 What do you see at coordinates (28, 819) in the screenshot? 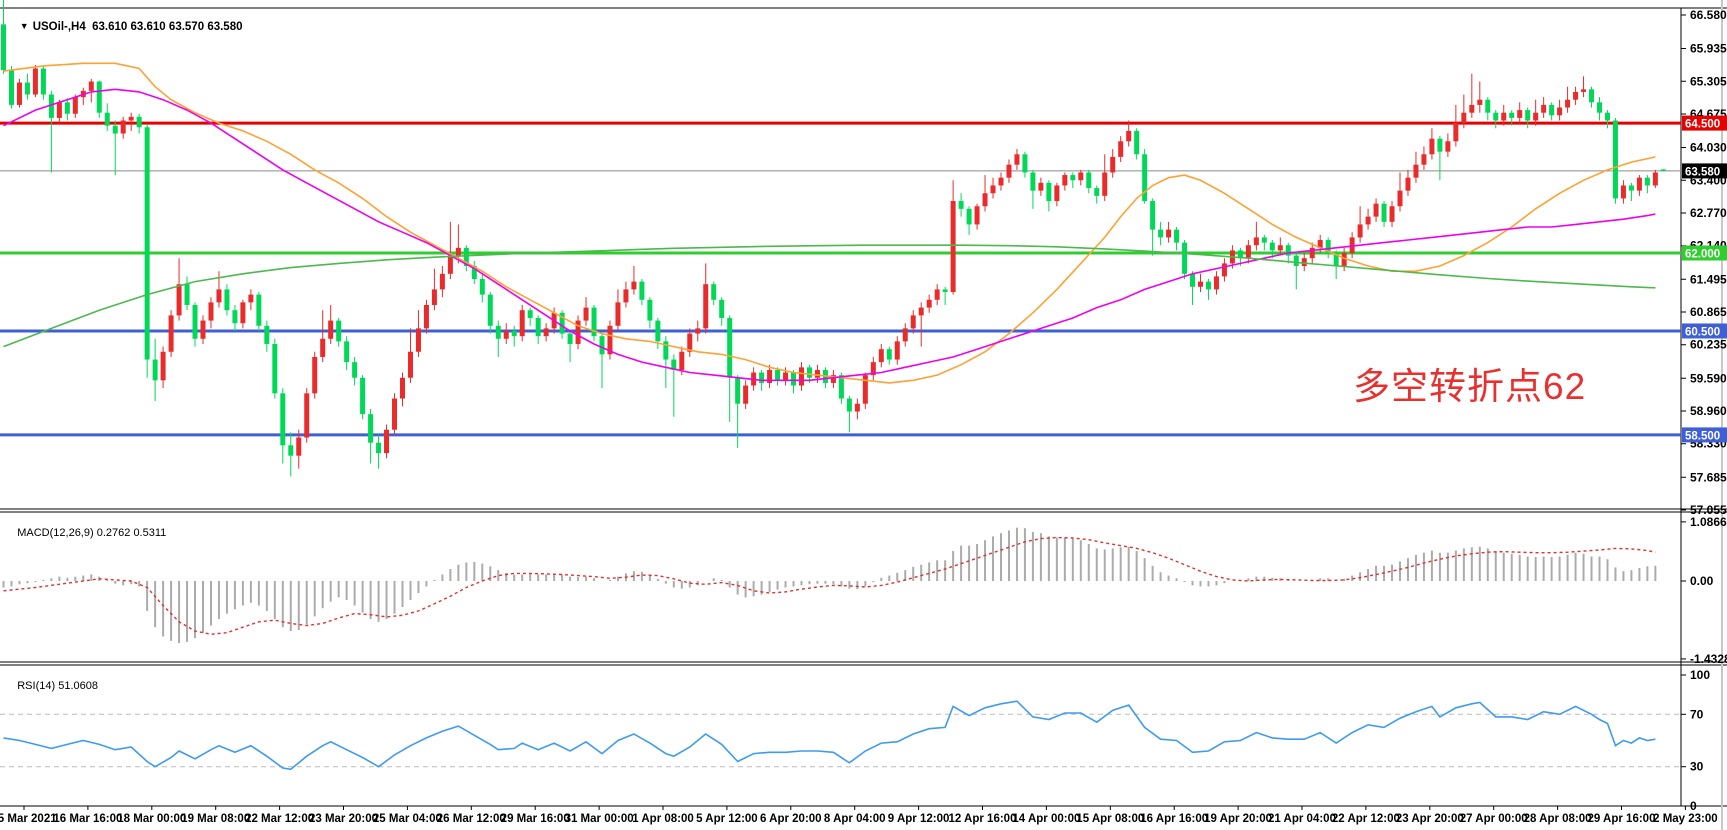
I see `time-tick-label: 15 Mar 2021` at bounding box center [28, 819].